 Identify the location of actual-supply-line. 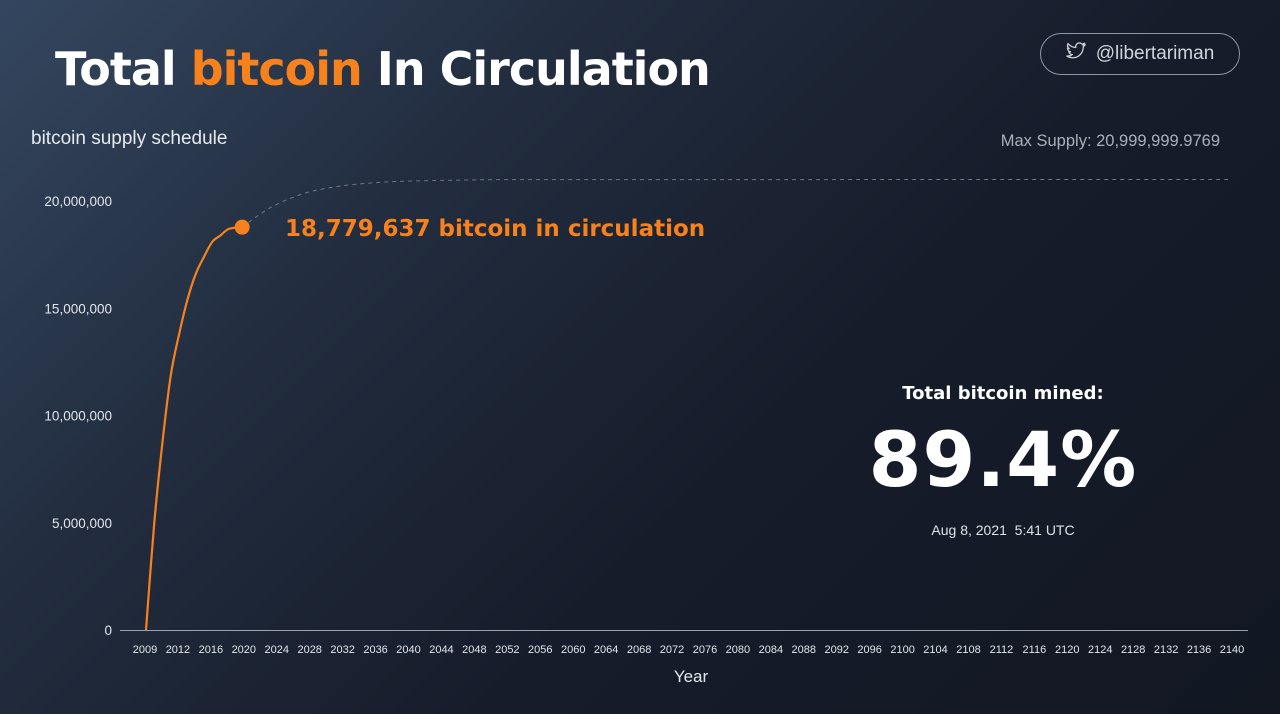
(193, 428).